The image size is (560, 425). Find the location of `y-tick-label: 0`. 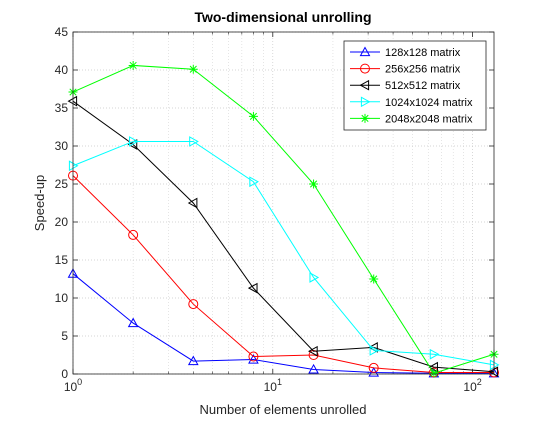

y-tick-label: 0 is located at coordinates (64, 374).